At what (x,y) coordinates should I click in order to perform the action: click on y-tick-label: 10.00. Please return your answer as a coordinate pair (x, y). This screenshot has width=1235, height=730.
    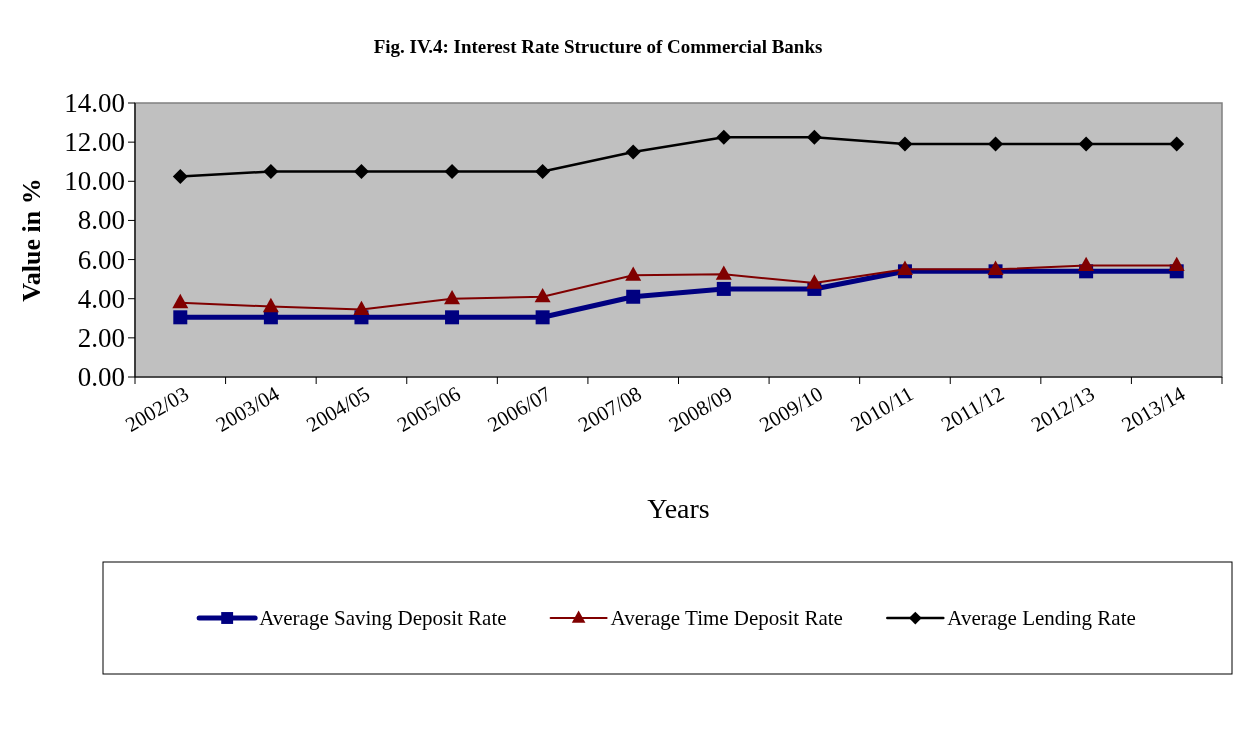
    Looking at the image, I should click on (94, 181).